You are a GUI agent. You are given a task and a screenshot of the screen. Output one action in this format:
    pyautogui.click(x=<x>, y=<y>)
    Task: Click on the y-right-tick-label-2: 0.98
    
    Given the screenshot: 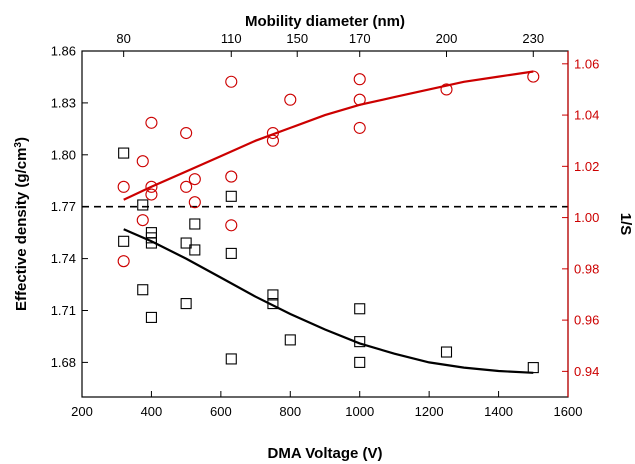 What is the action you would take?
    pyautogui.click(x=586, y=268)
    